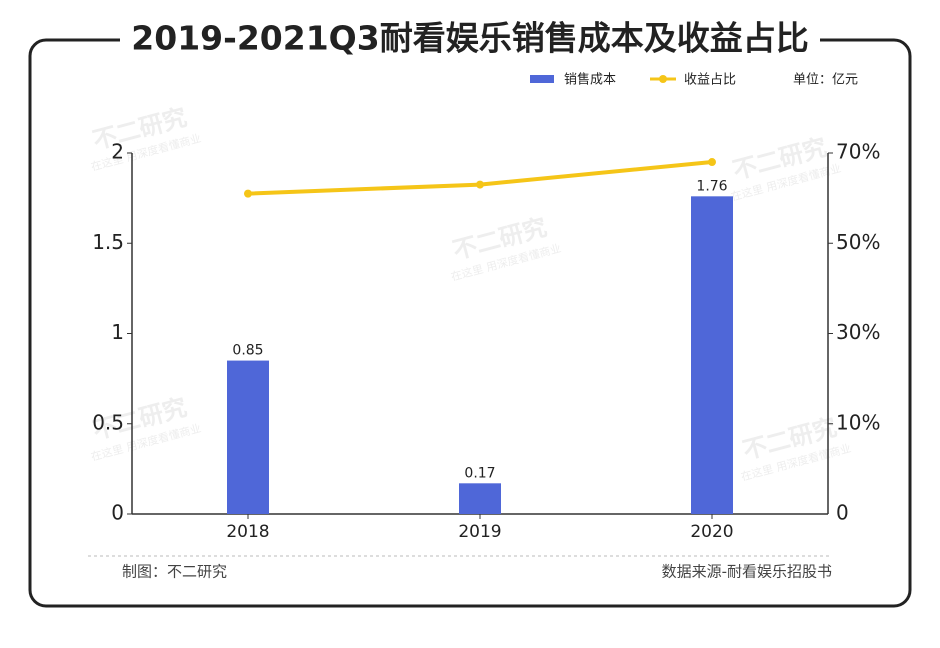 Image resolution: width=940 pixels, height=648 pixels. Describe the element at coordinates (590, 80) in the screenshot. I see `legend-label: 销售成本` at that location.